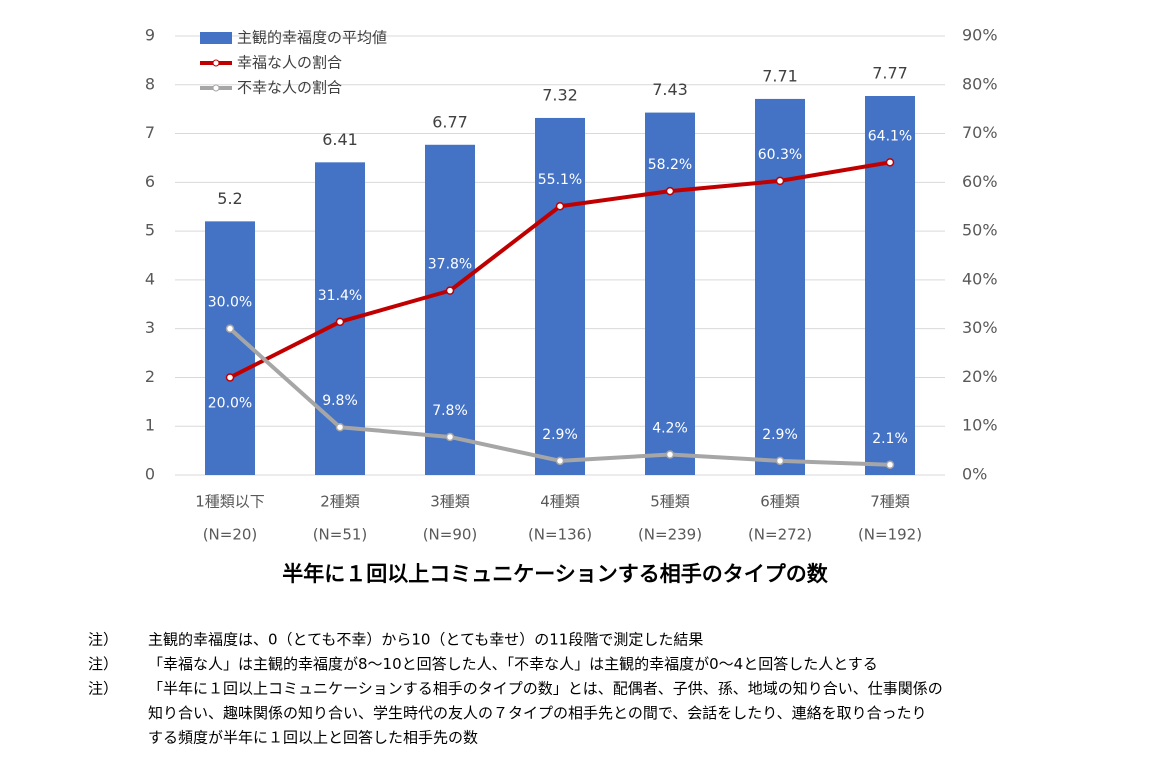 Image resolution: width=1172 pixels, height=773 pixels. I want to click on x-tick-note: (N=239), so click(670, 535).